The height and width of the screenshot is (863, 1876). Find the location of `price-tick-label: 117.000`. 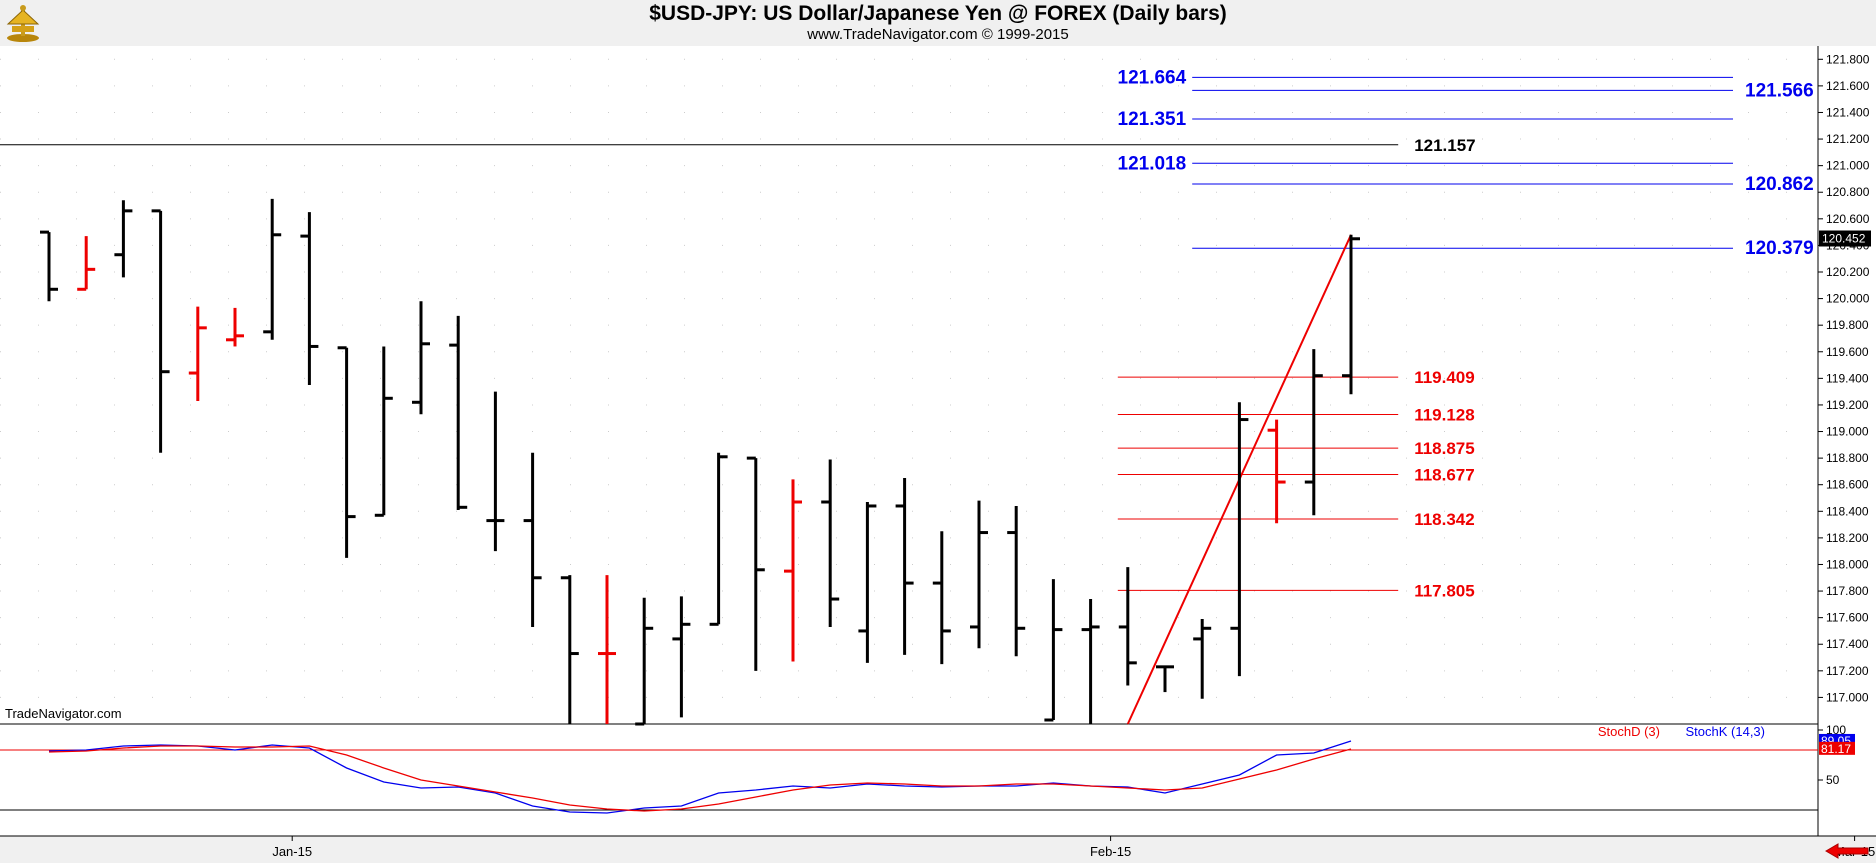

price-tick-label: 117.000 is located at coordinates (1847, 697).